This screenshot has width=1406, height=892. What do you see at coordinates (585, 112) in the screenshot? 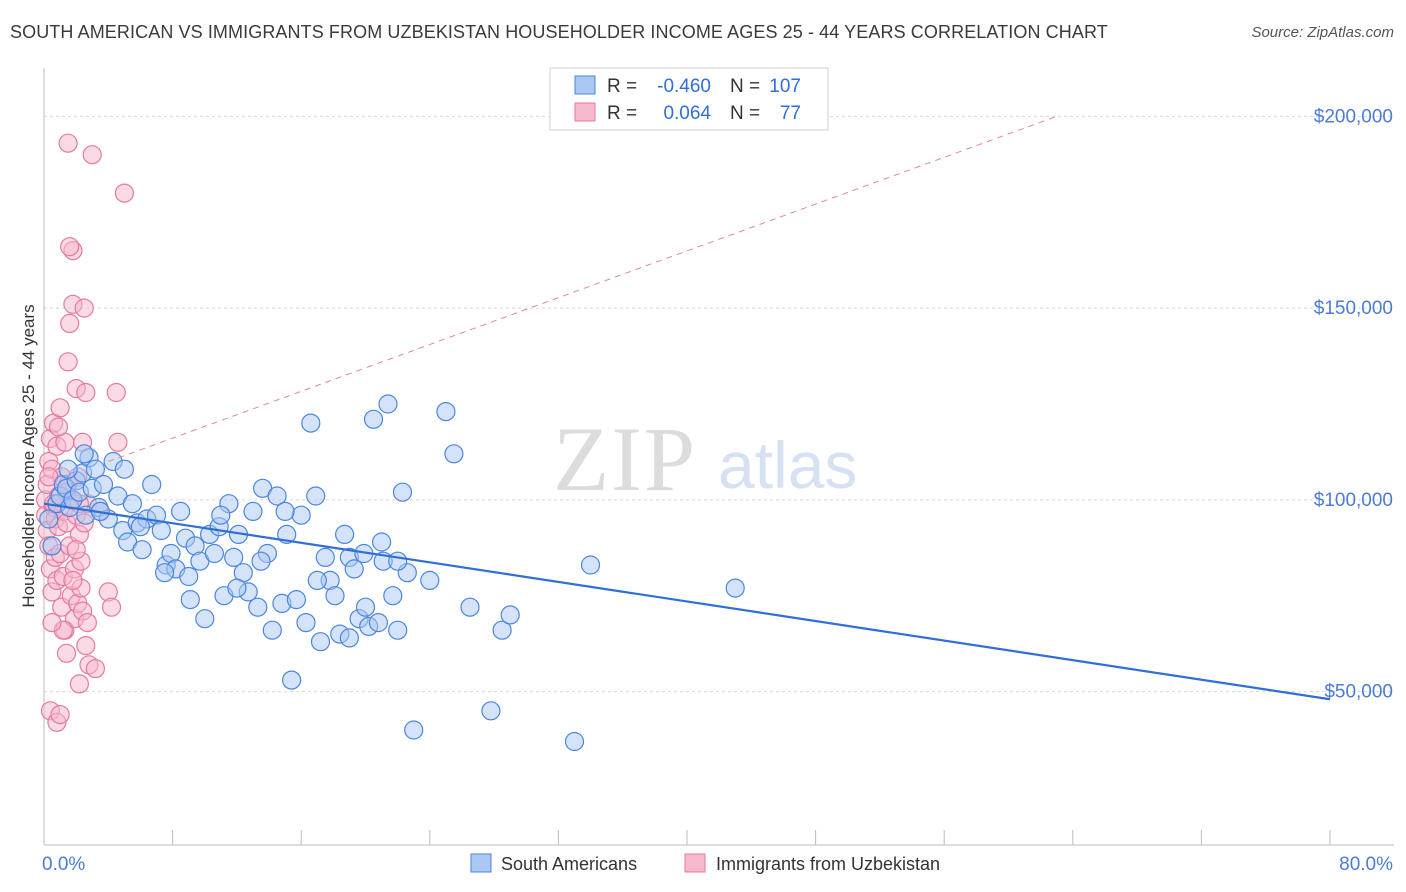
I see `legend-swatch-pink` at bounding box center [585, 112].